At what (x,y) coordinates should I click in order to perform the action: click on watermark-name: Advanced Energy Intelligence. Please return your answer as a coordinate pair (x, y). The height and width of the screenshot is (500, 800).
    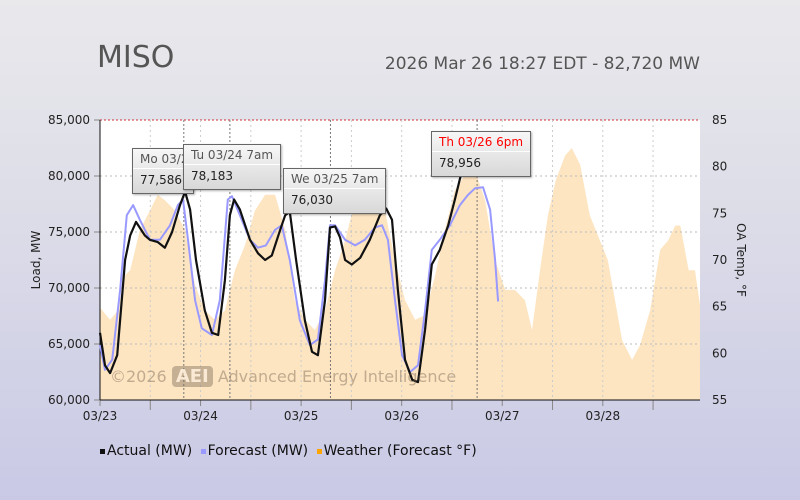
    Looking at the image, I should click on (337, 376).